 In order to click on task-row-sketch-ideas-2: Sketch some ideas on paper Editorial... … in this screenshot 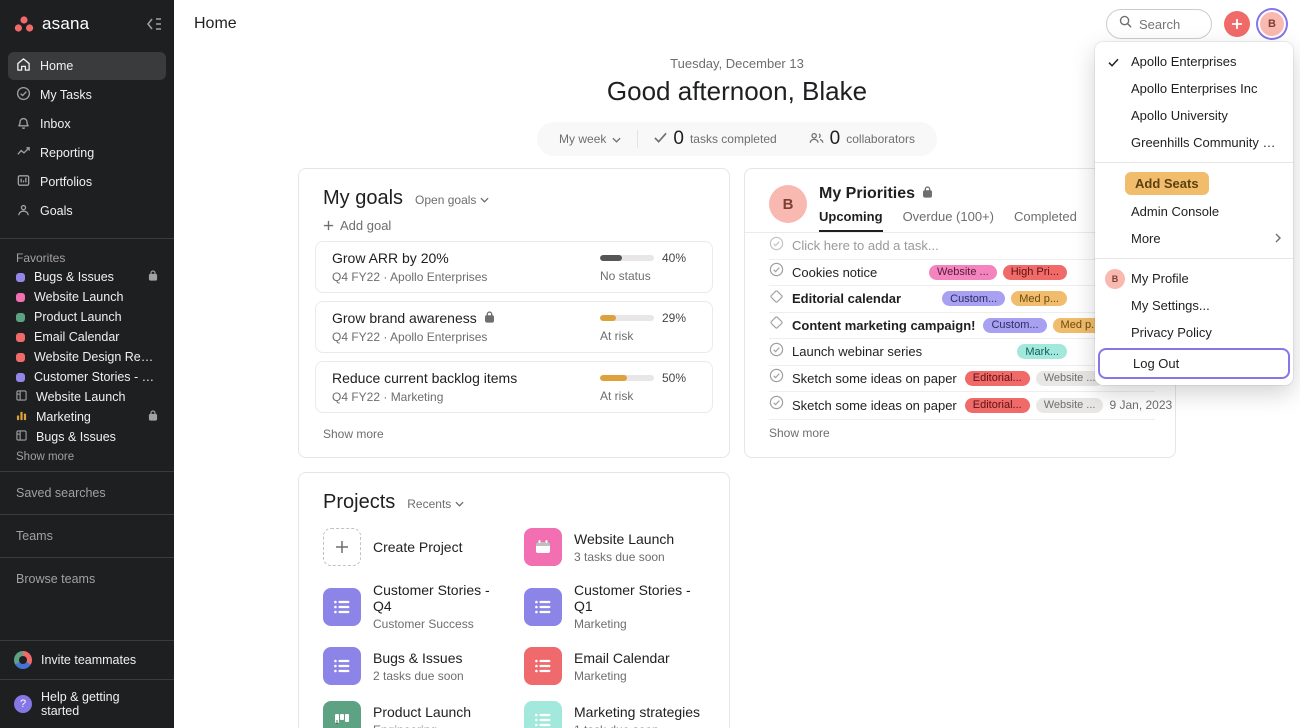, I will do `click(970, 405)`.